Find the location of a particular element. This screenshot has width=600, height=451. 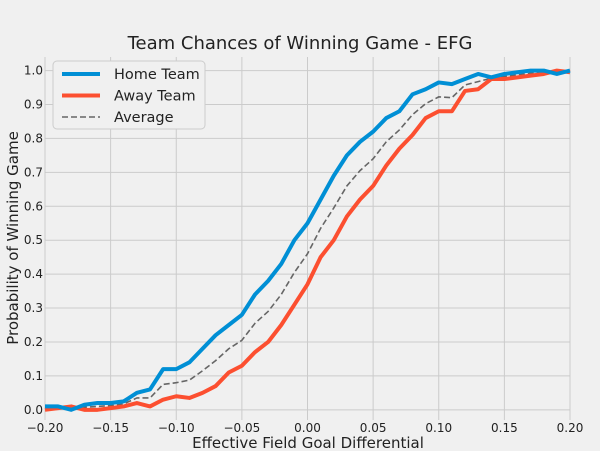

x-axis-label: Effective Field Goal Differential is located at coordinates (308, 442).